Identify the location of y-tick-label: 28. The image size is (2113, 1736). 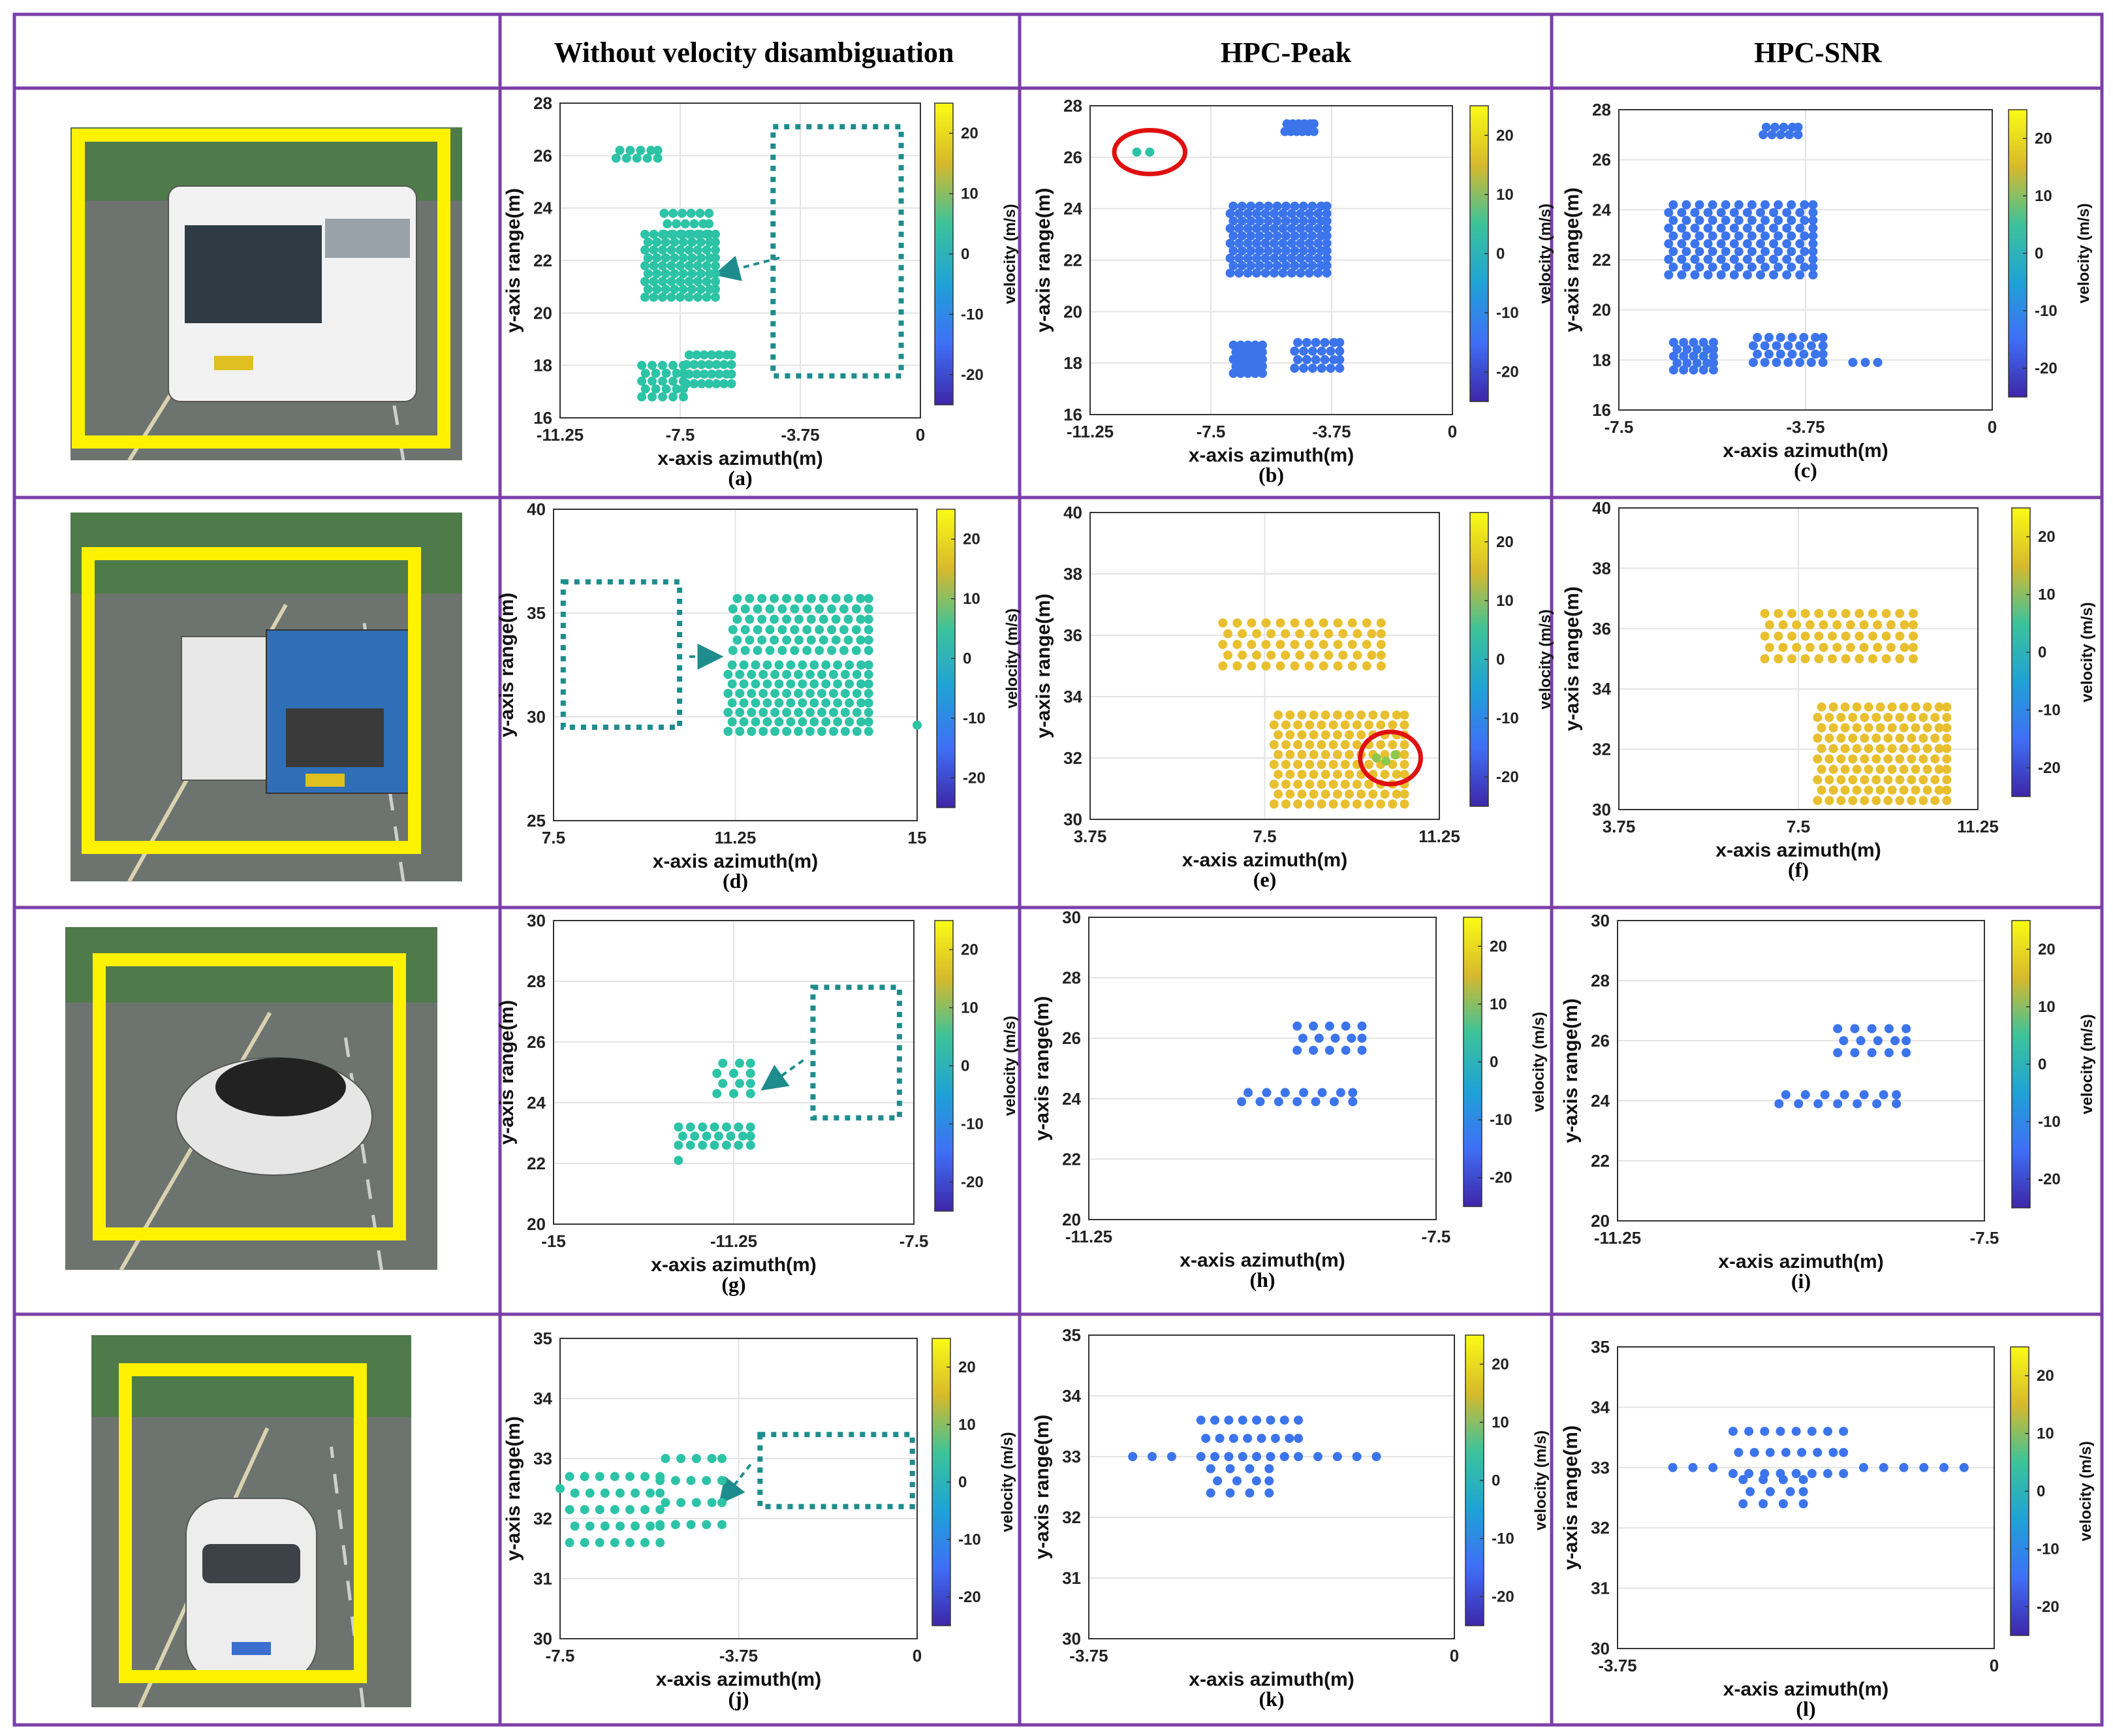
(1071, 978).